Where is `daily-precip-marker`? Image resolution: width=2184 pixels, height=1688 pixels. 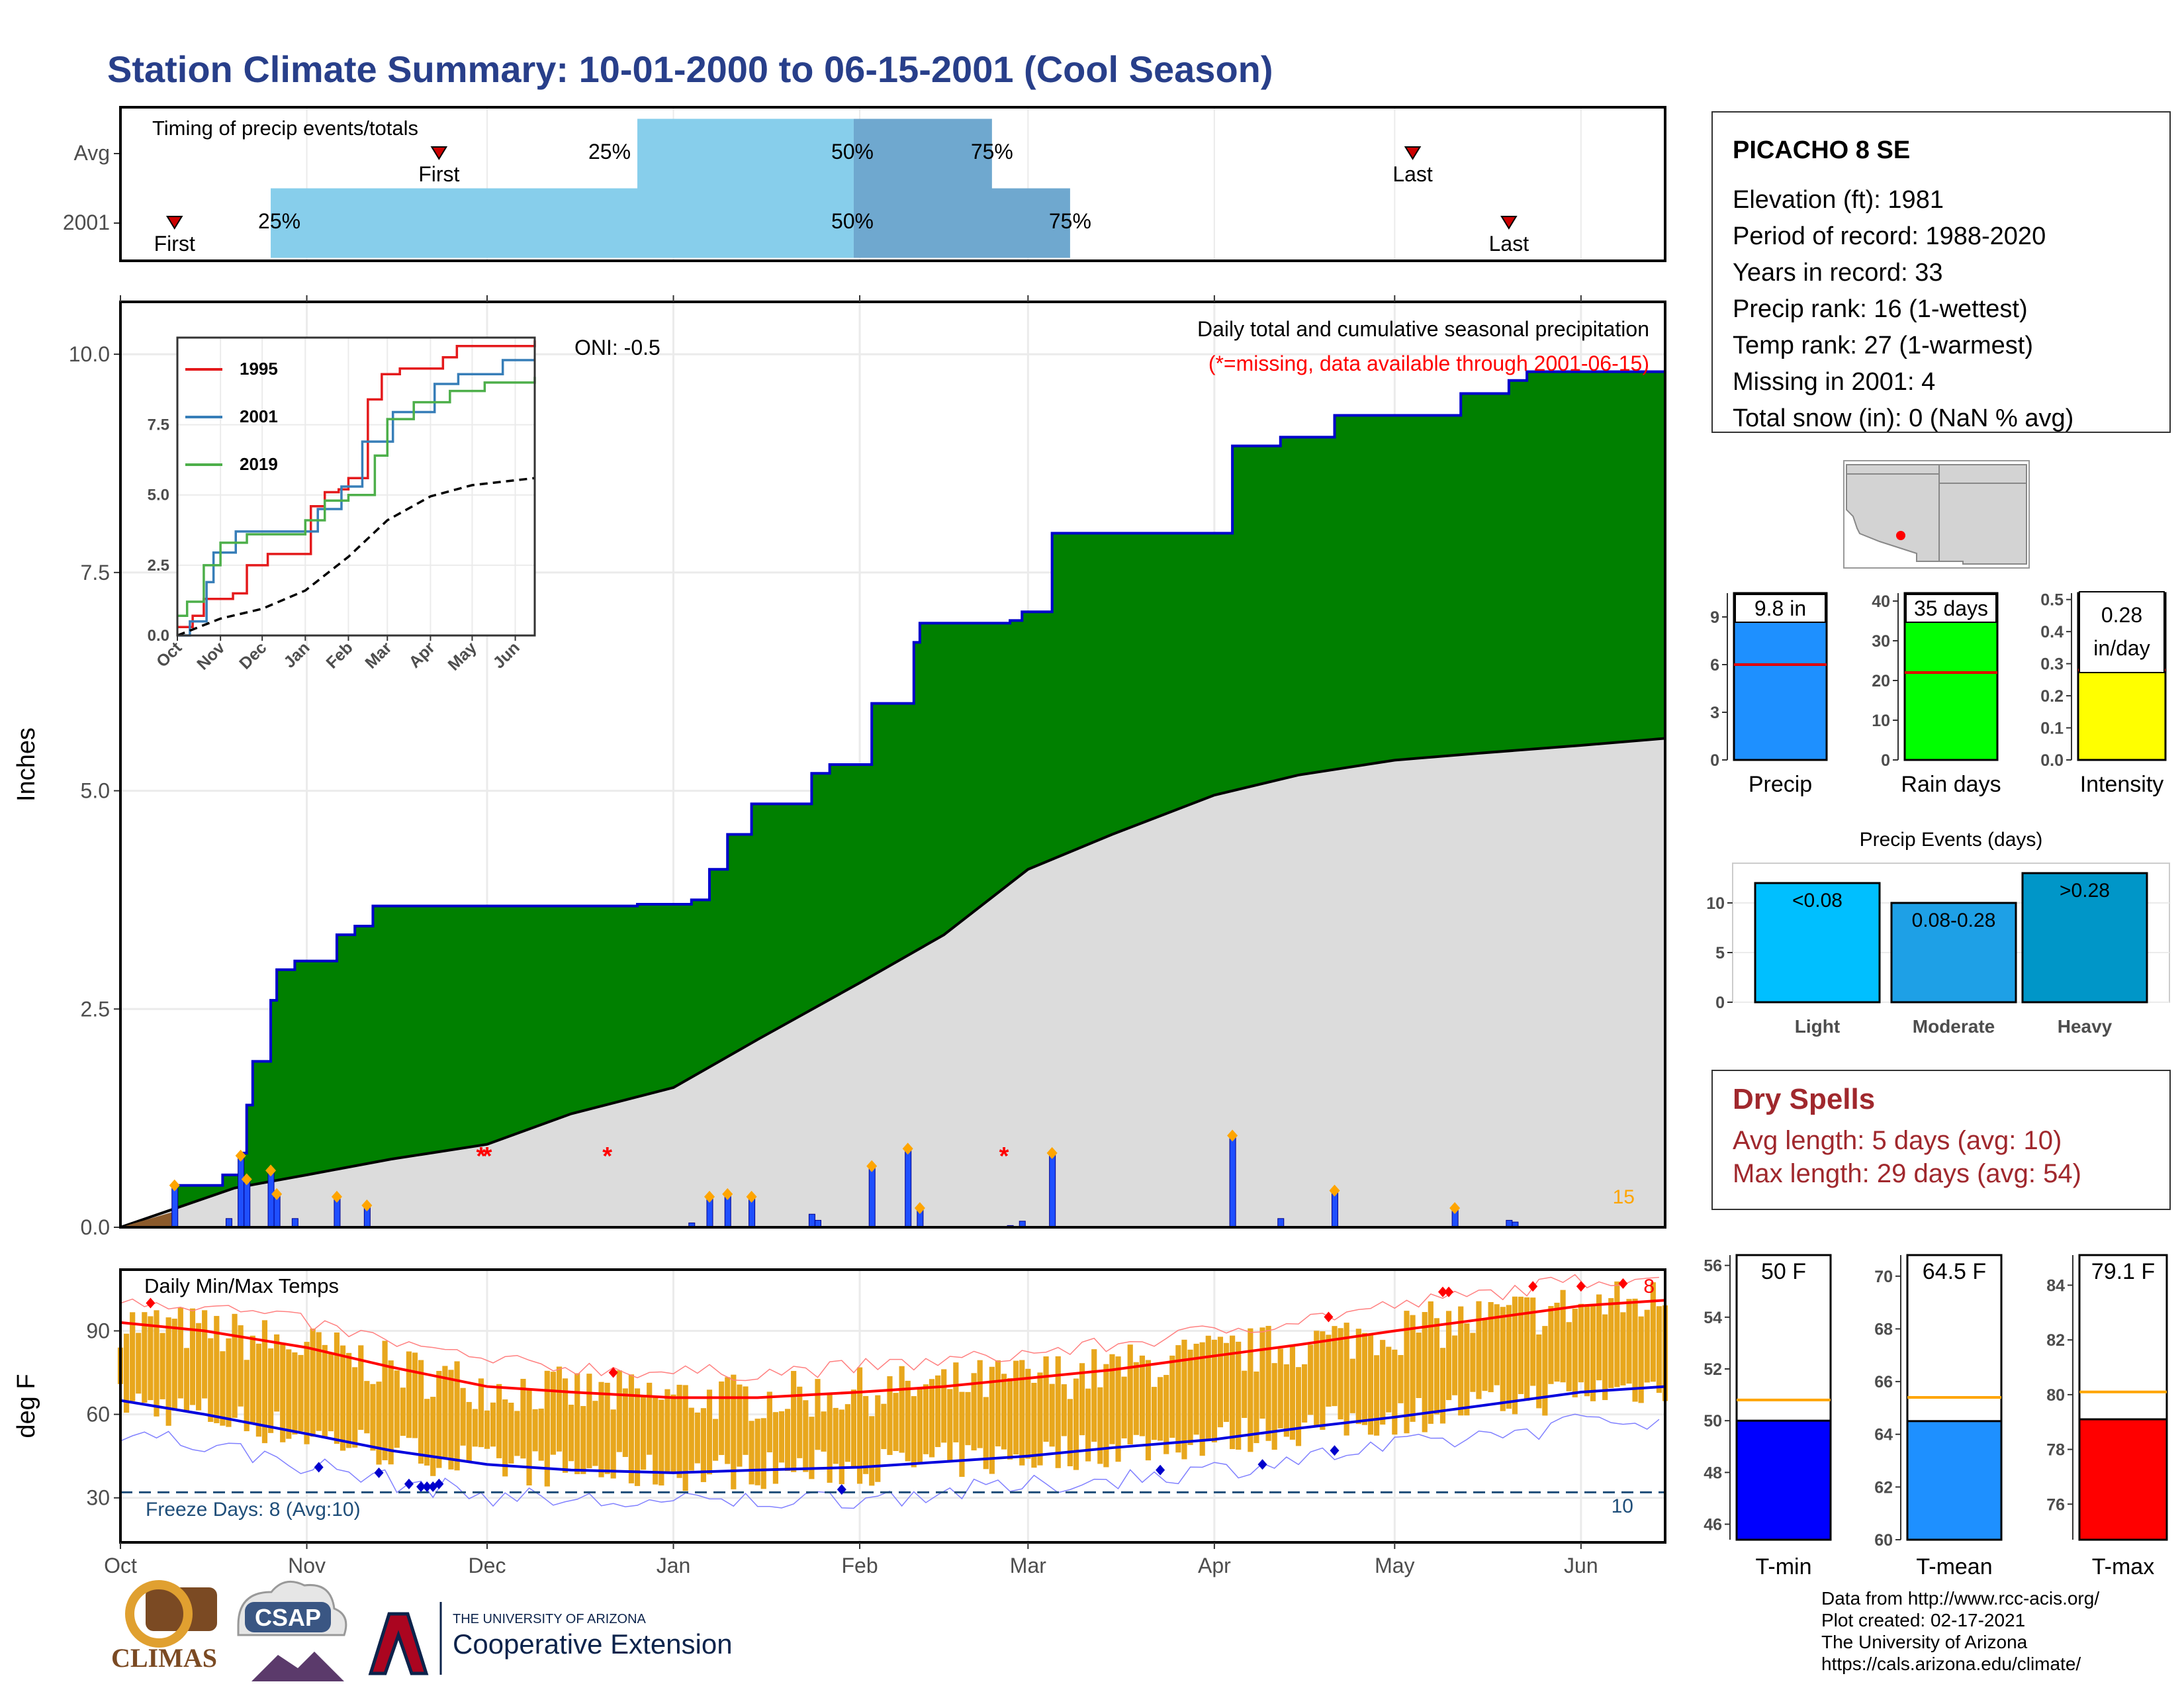
daily-precip-marker is located at coordinates (920, 1207).